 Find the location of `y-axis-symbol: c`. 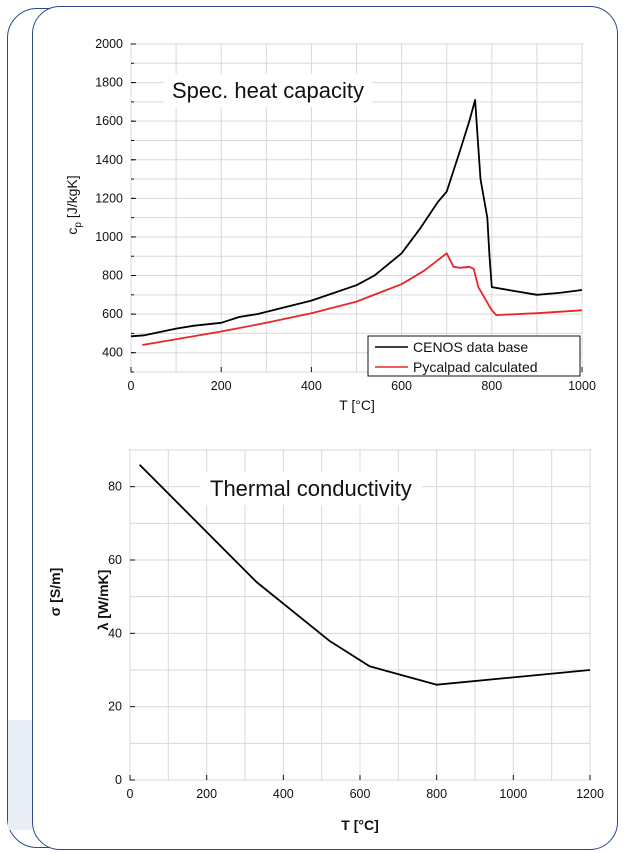

y-axis-symbol: c is located at coordinates (72, 231).